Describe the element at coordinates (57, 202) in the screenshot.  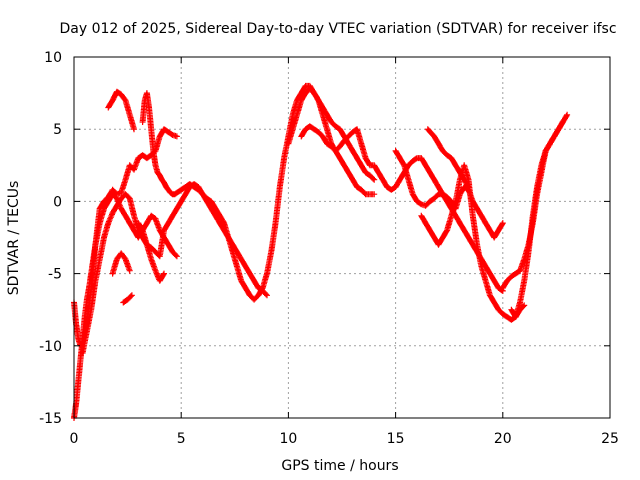
I see `y-tick-label: 0` at that location.